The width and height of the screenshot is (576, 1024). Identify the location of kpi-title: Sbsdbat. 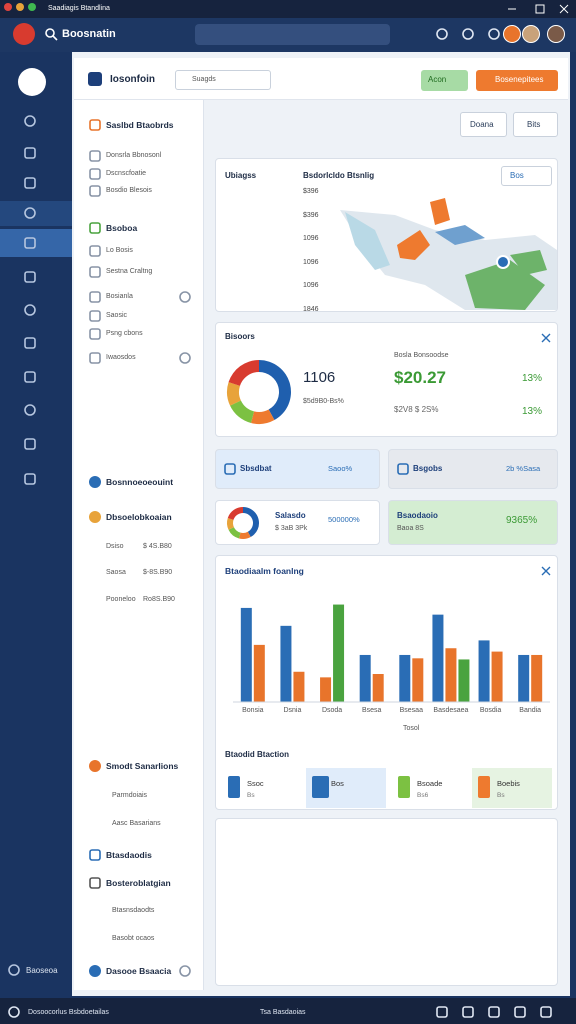
(256, 468).